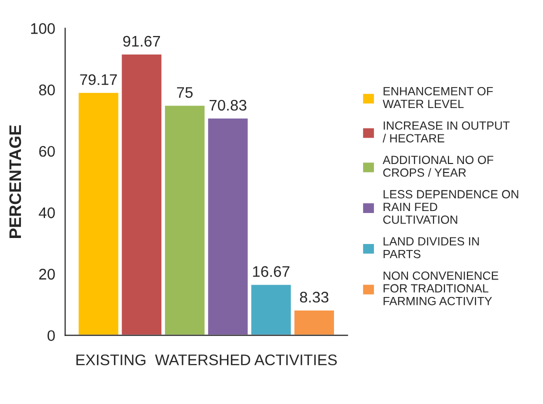 This screenshot has height=404, width=543. Describe the element at coordinates (446, 131) in the screenshot. I see `legend-label: INCREASE IN OUTPUT / HECTARE` at that location.